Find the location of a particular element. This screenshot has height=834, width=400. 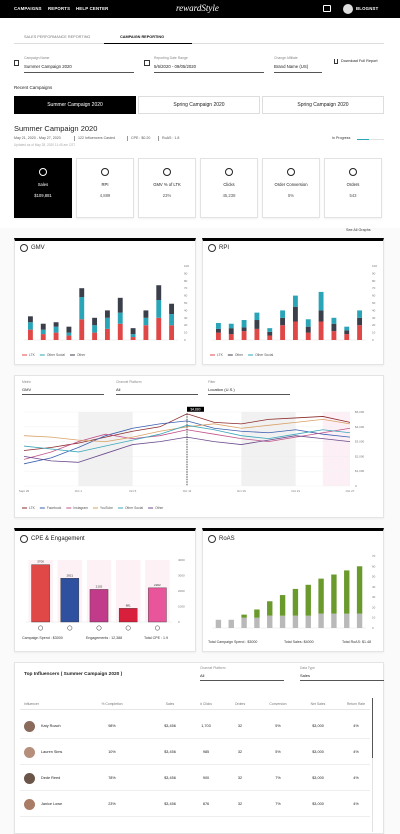

calendar-icon is located at coordinates (147, 63).